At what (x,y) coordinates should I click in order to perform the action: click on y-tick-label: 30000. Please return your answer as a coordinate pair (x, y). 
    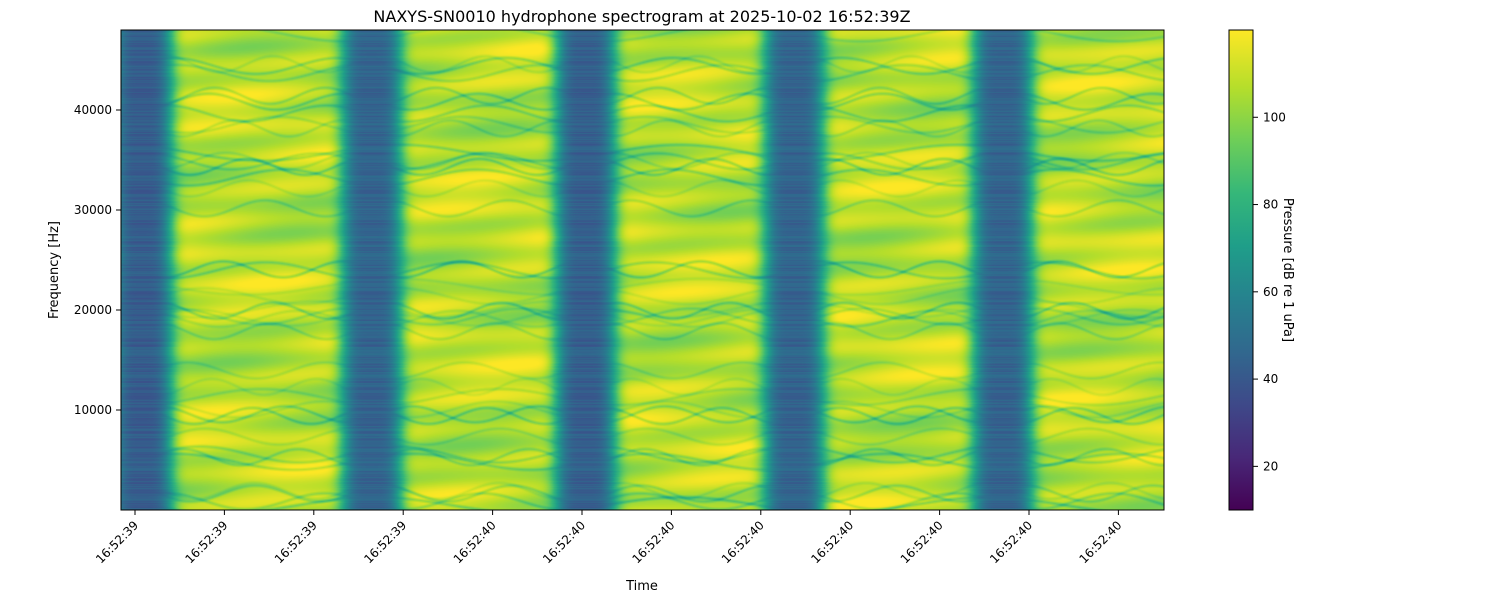
    Looking at the image, I should click on (93, 210).